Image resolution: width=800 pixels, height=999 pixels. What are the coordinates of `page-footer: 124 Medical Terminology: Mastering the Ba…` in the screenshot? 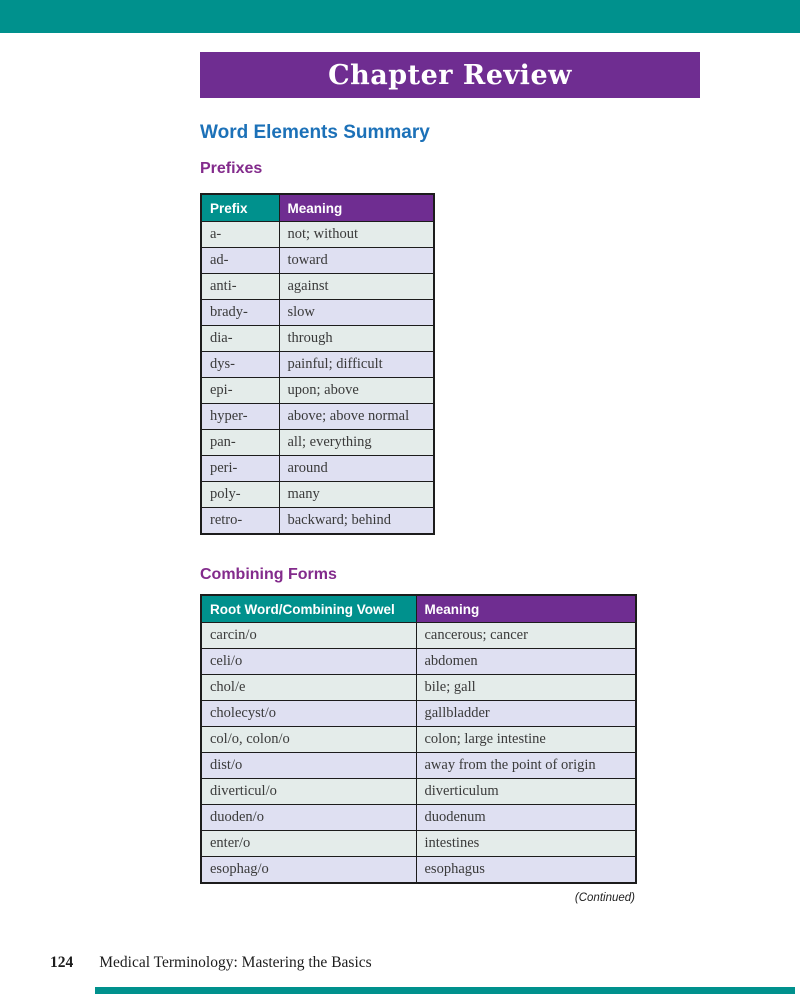 It's located at (211, 963).